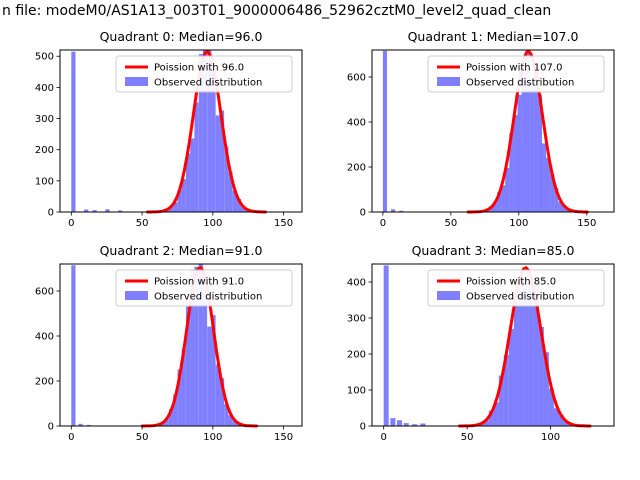 The width and height of the screenshot is (640, 480). I want to click on legend-fit-label: Poission with 96.0, so click(199, 68).